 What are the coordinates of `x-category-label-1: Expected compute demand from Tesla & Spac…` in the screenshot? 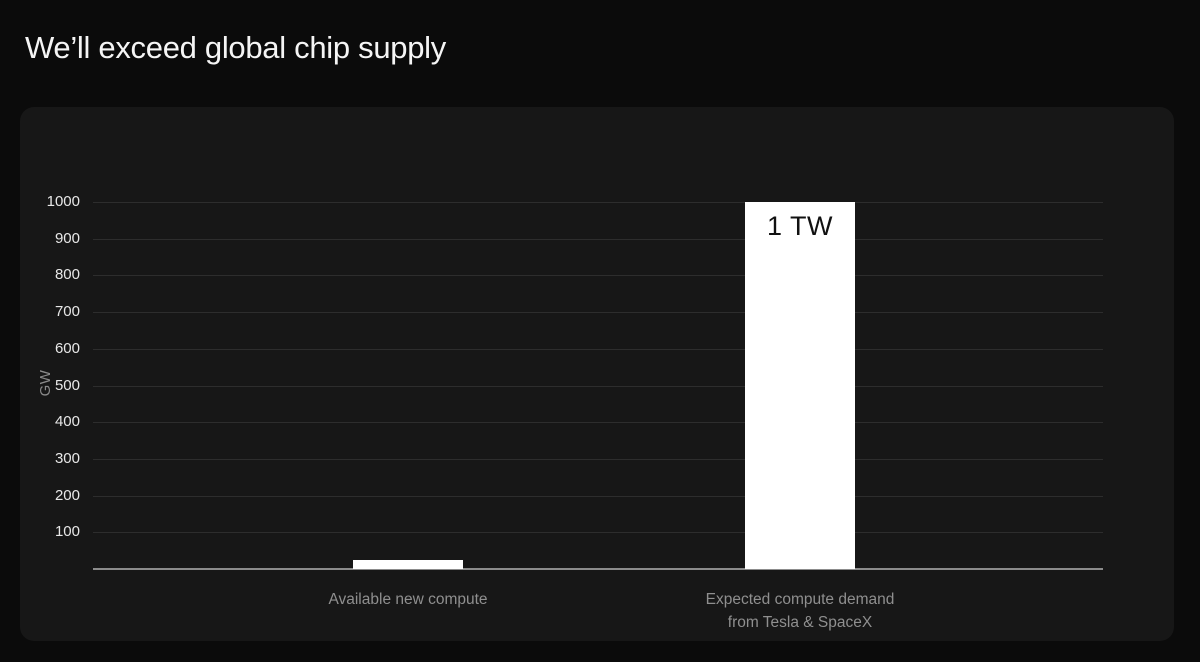 It's located at (800, 611).